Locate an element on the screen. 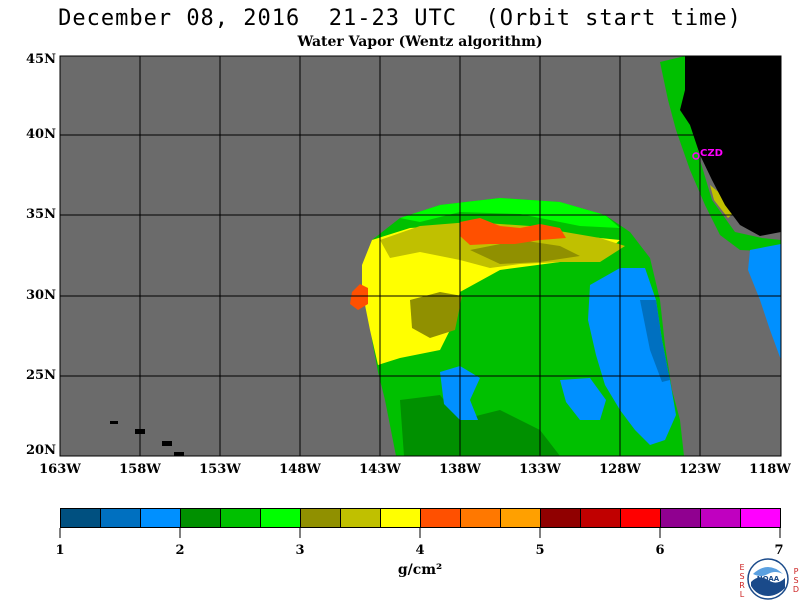  lat-label-25n: 25N is located at coordinates (41, 375).